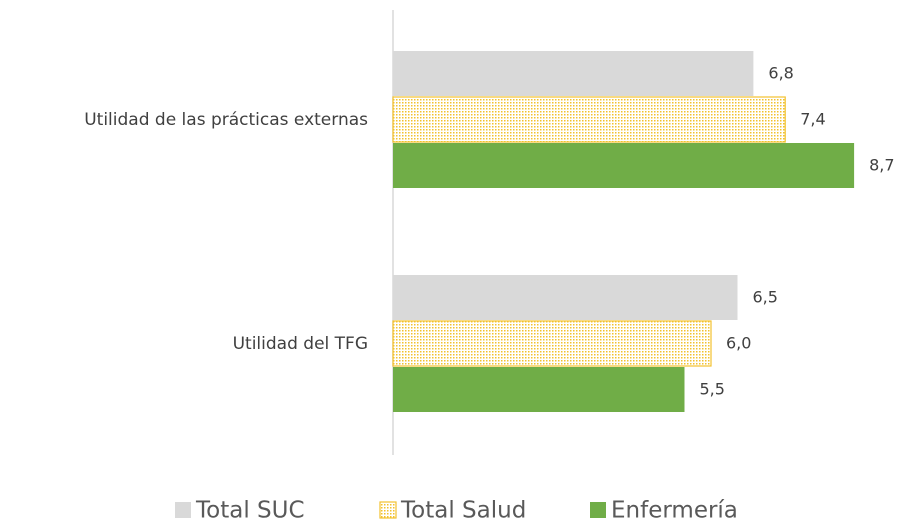 The height and width of the screenshot is (522, 899). I want to click on value-label: 8,7, so click(881, 165).